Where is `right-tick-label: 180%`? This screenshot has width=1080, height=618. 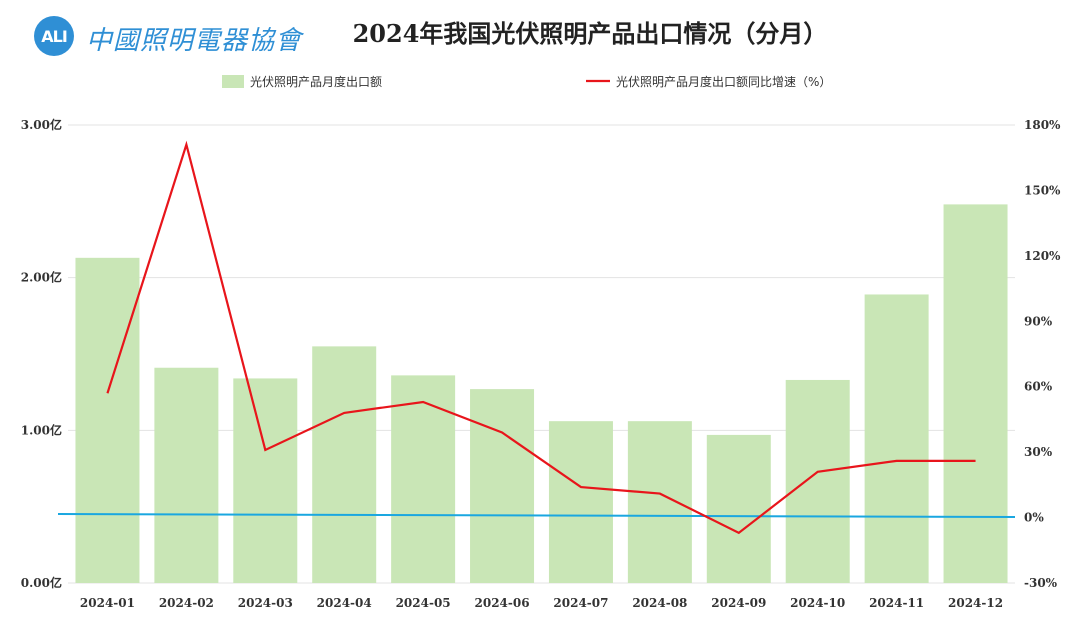 right-tick-label: 180% is located at coordinates (1042, 125).